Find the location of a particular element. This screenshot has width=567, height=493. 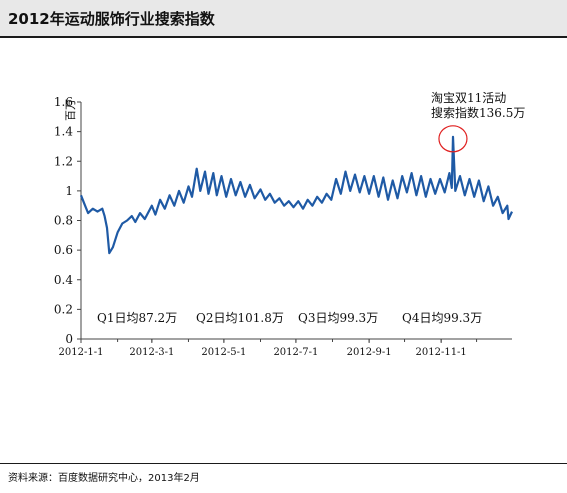

x-tick-label: 2012-9-1 is located at coordinates (369, 352).